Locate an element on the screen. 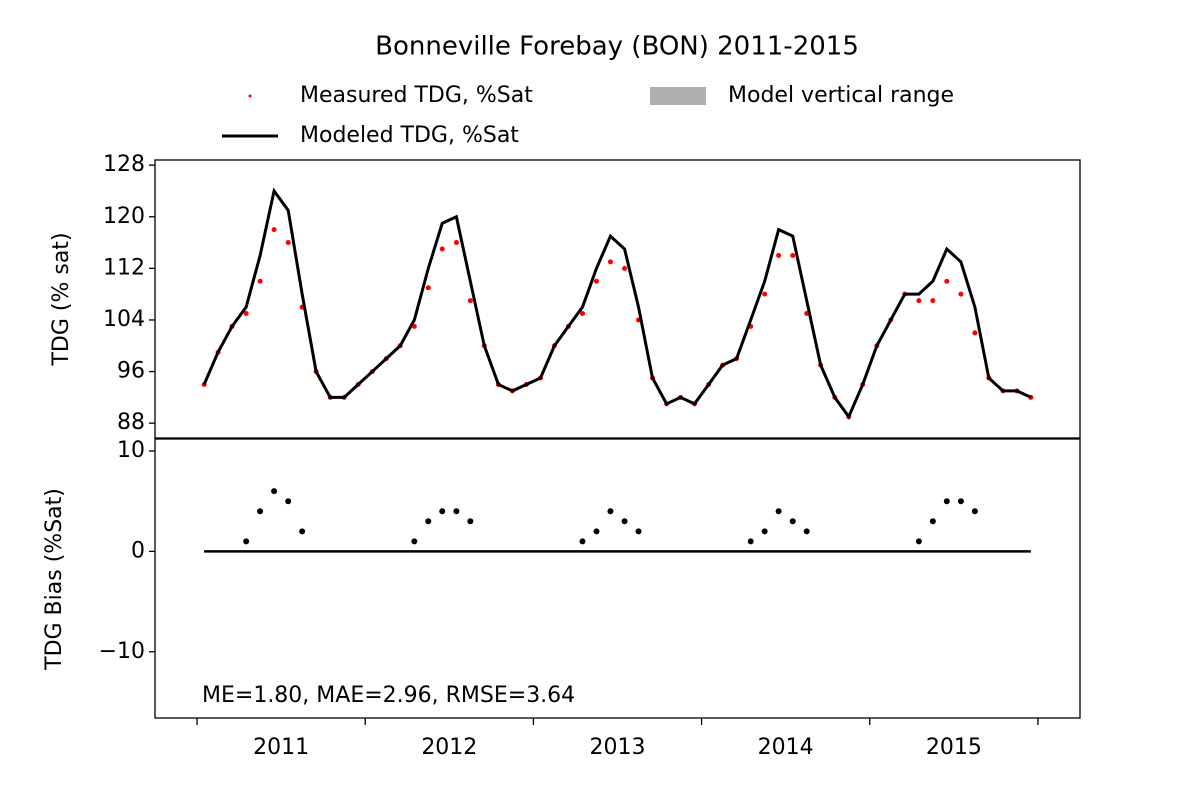 Image resolution: width=1200 pixels, height=800 pixels. legend-label: Model vertical range is located at coordinates (841, 95).